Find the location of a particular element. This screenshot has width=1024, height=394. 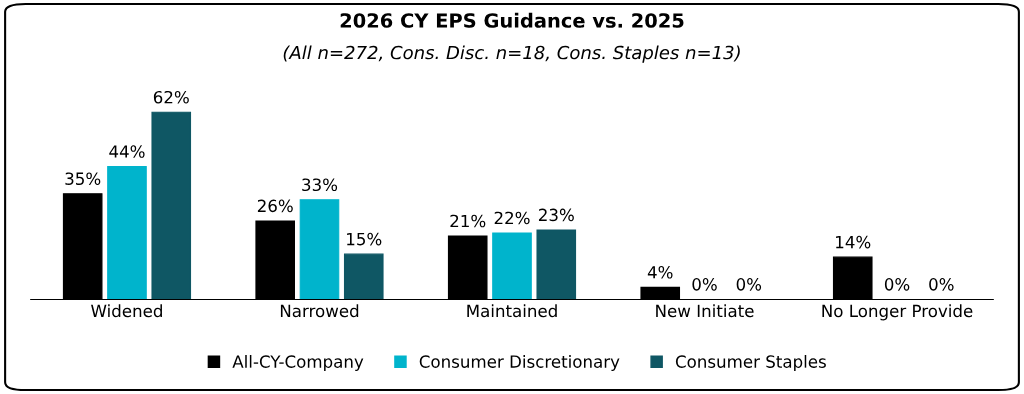

data-label: 23% is located at coordinates (556, 215).